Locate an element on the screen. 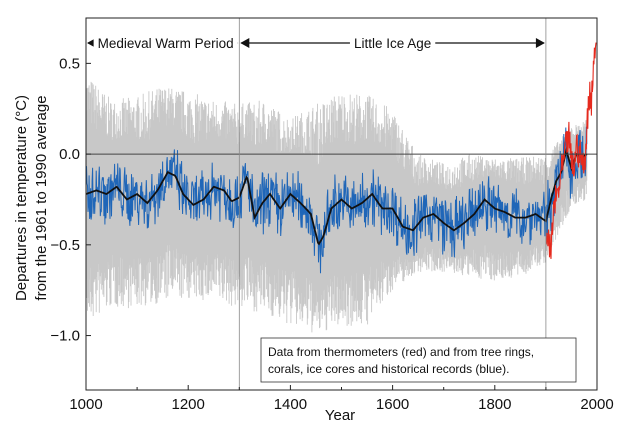 This screenshot has width=631, height=425. x-tick-label-2000: 2000 is located at coordinates (596, 404).